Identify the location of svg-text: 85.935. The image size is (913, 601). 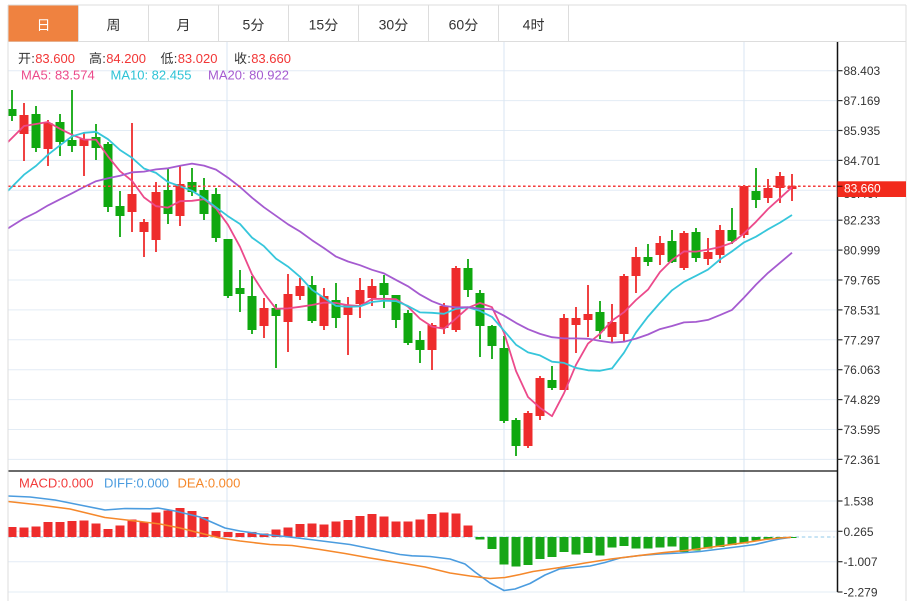
(862, 131).